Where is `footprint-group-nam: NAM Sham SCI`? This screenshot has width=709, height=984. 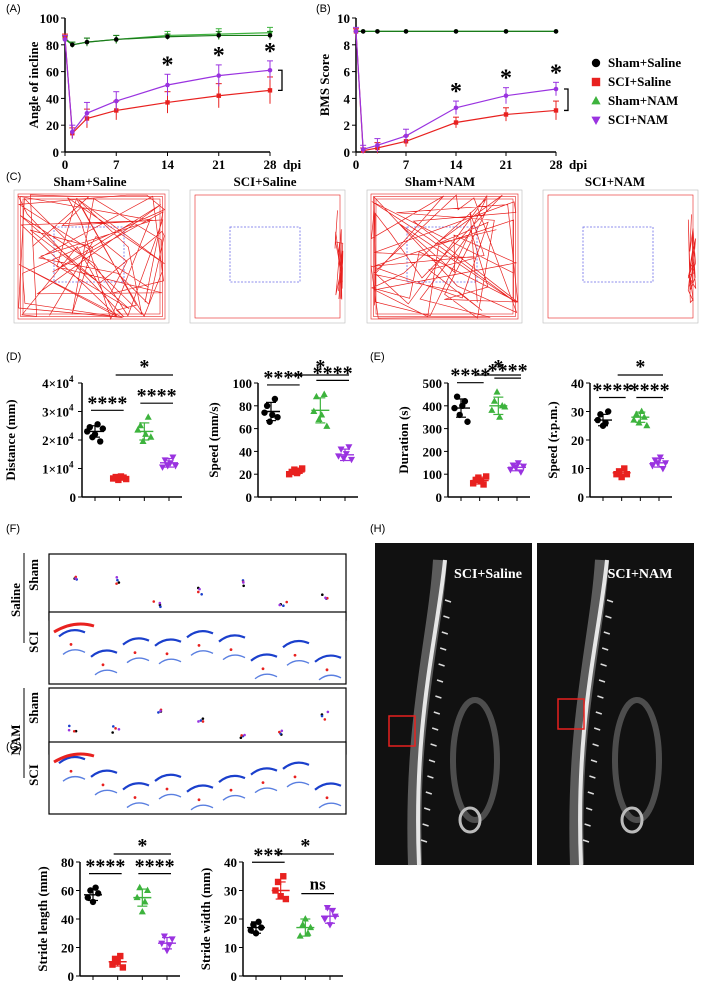 footprint-group-nam: NAM Sham SCI is located at coordinates (24, 737).